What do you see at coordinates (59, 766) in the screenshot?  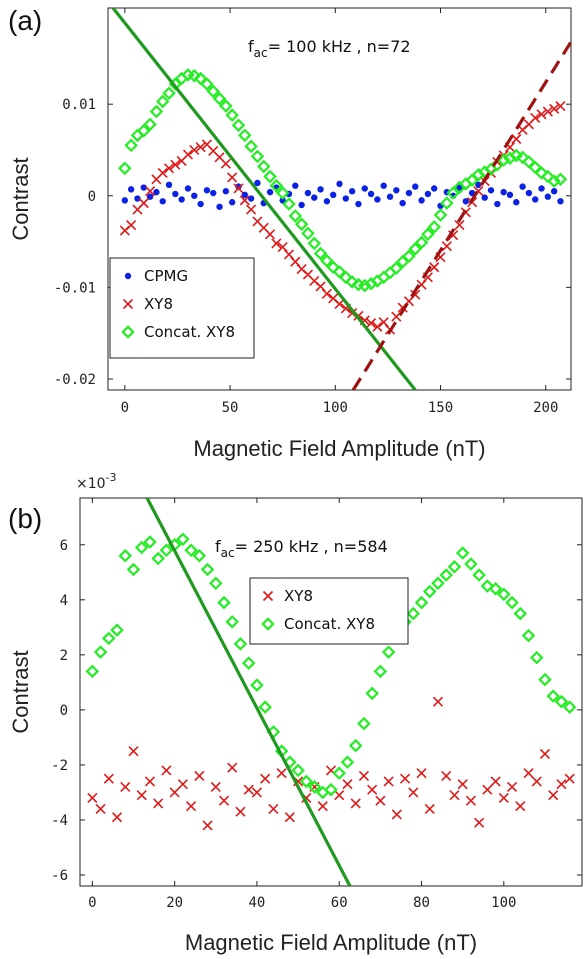 I see `y-tick-label: -2` at bounding box center [59, 766].